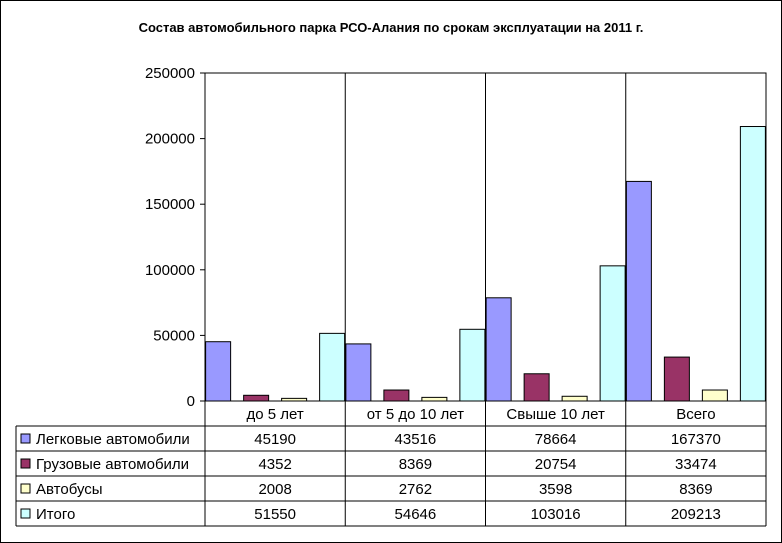 This screenshot has width=782, height=543. Describe the element at coordinates (696, 464) in the screenshot. I see `data-label: 33474` at that location.